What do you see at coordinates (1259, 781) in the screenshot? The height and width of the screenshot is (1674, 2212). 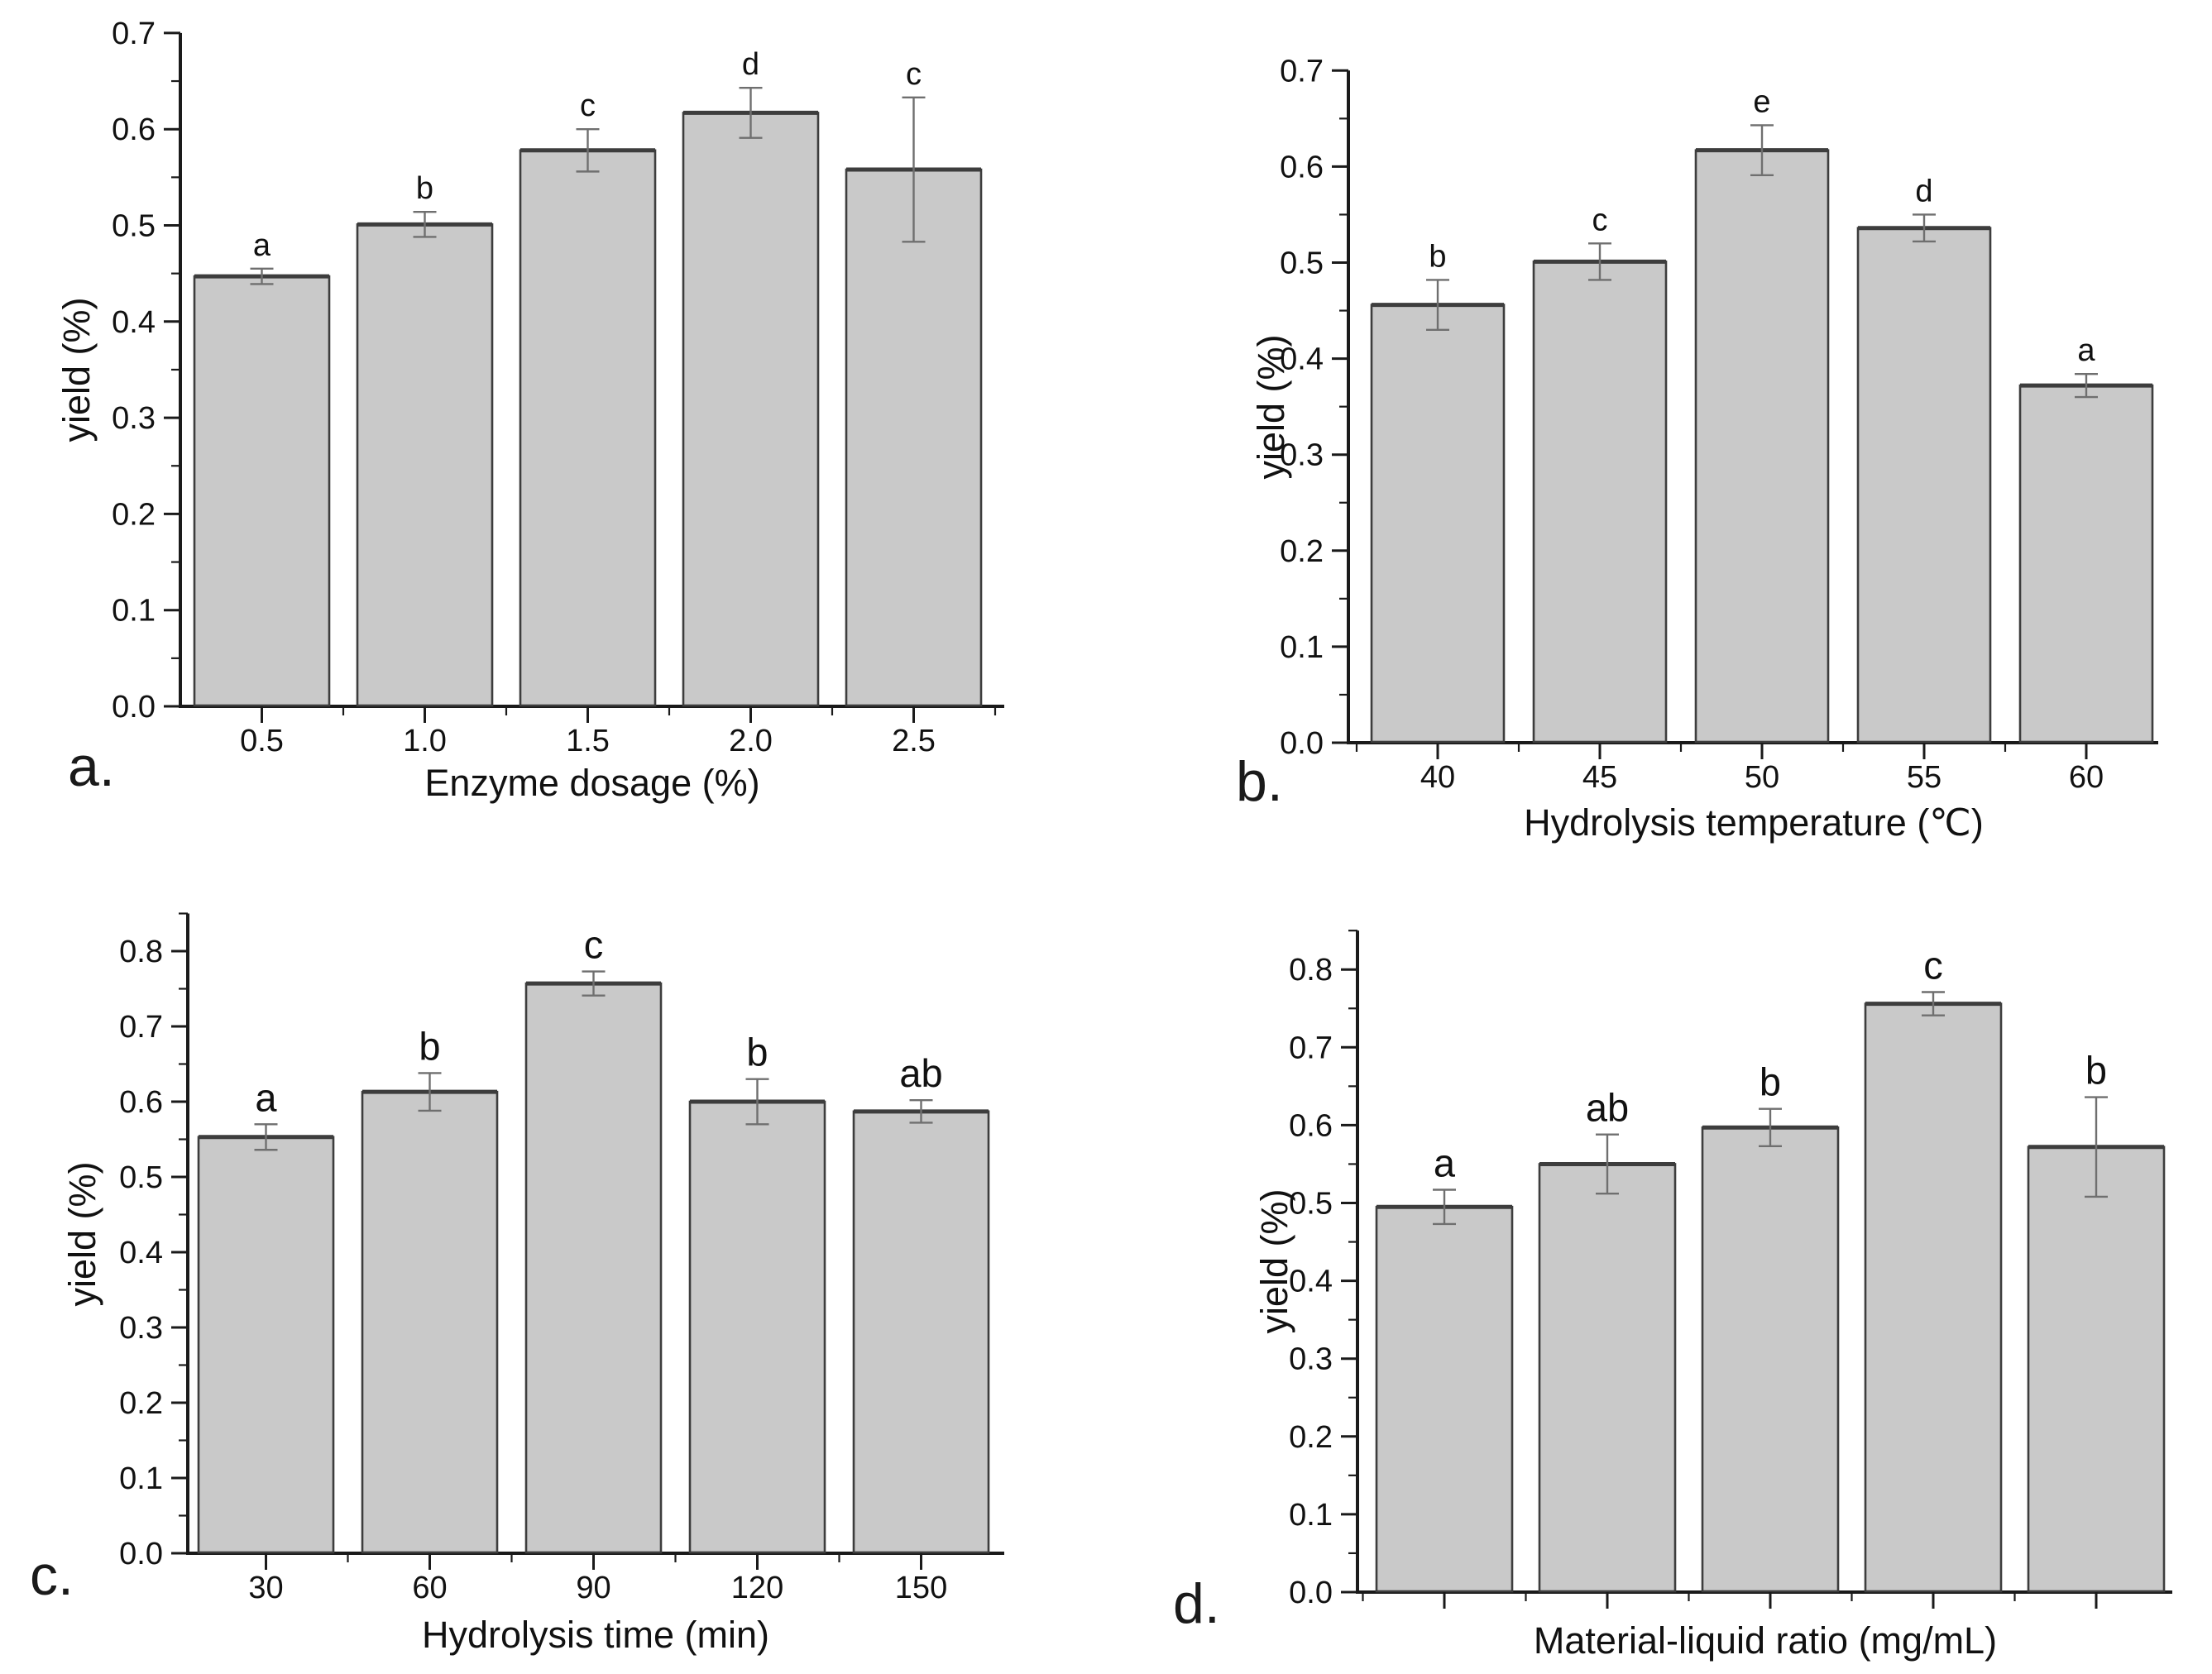 I see `panel-b-letter: b.` at bounding box center [1259, 781].